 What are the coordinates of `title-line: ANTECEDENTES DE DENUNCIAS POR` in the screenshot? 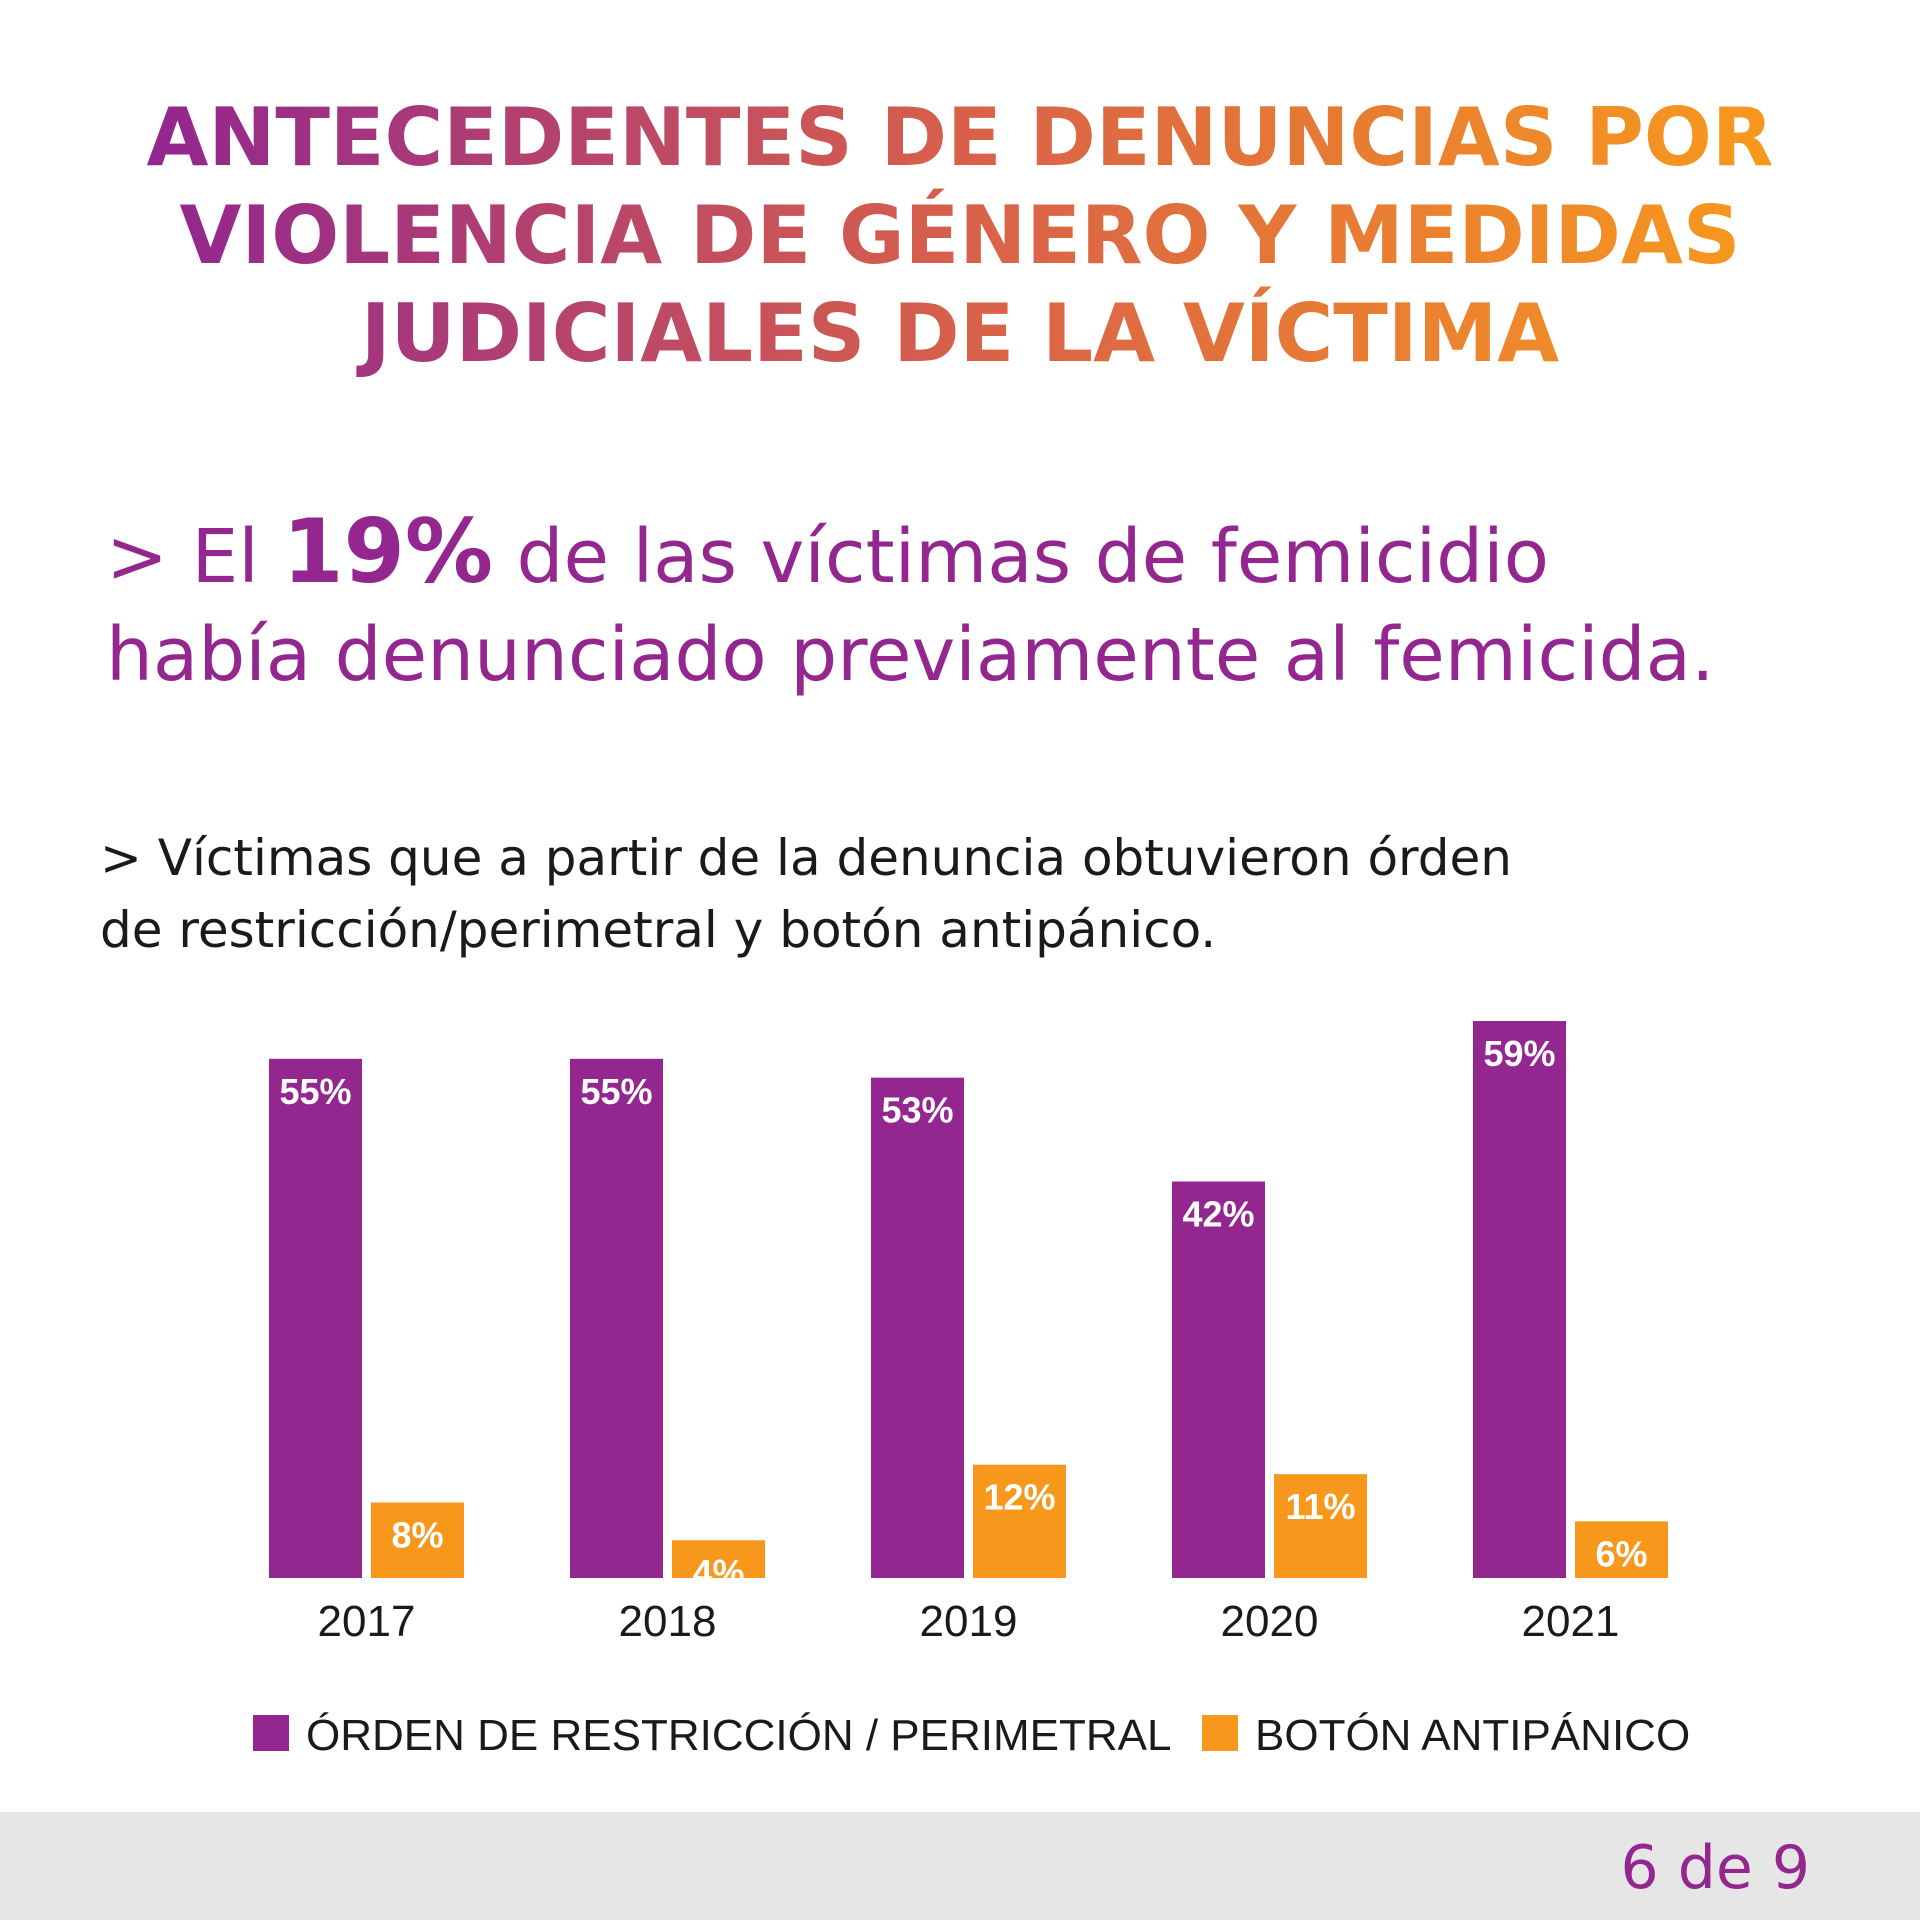 It's located at (959, 137).